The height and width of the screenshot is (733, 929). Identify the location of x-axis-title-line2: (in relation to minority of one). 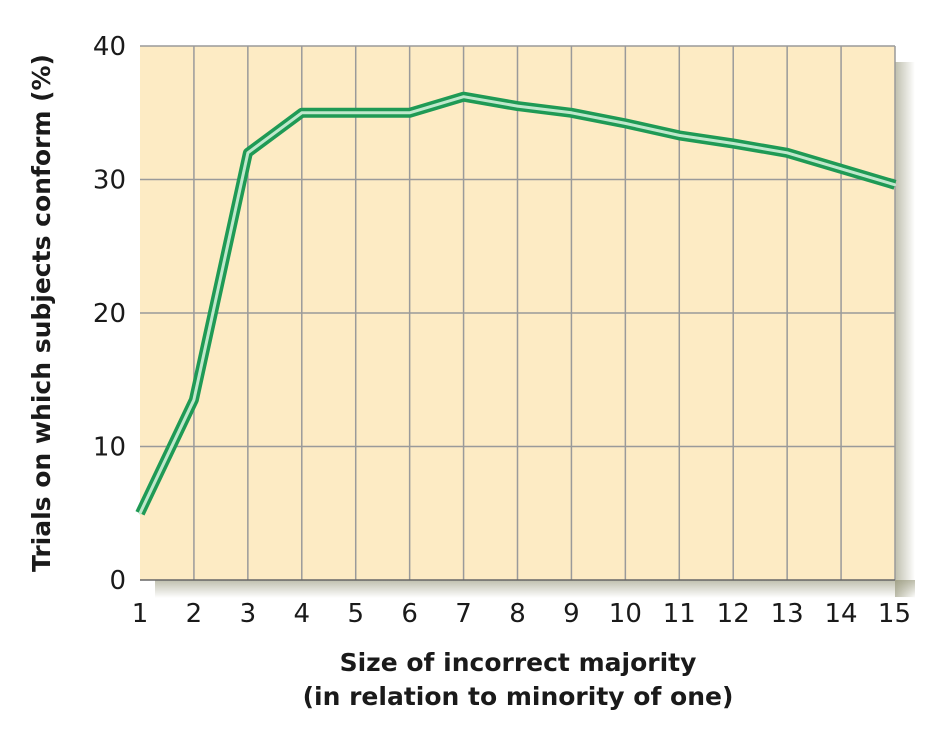
(518, 696).